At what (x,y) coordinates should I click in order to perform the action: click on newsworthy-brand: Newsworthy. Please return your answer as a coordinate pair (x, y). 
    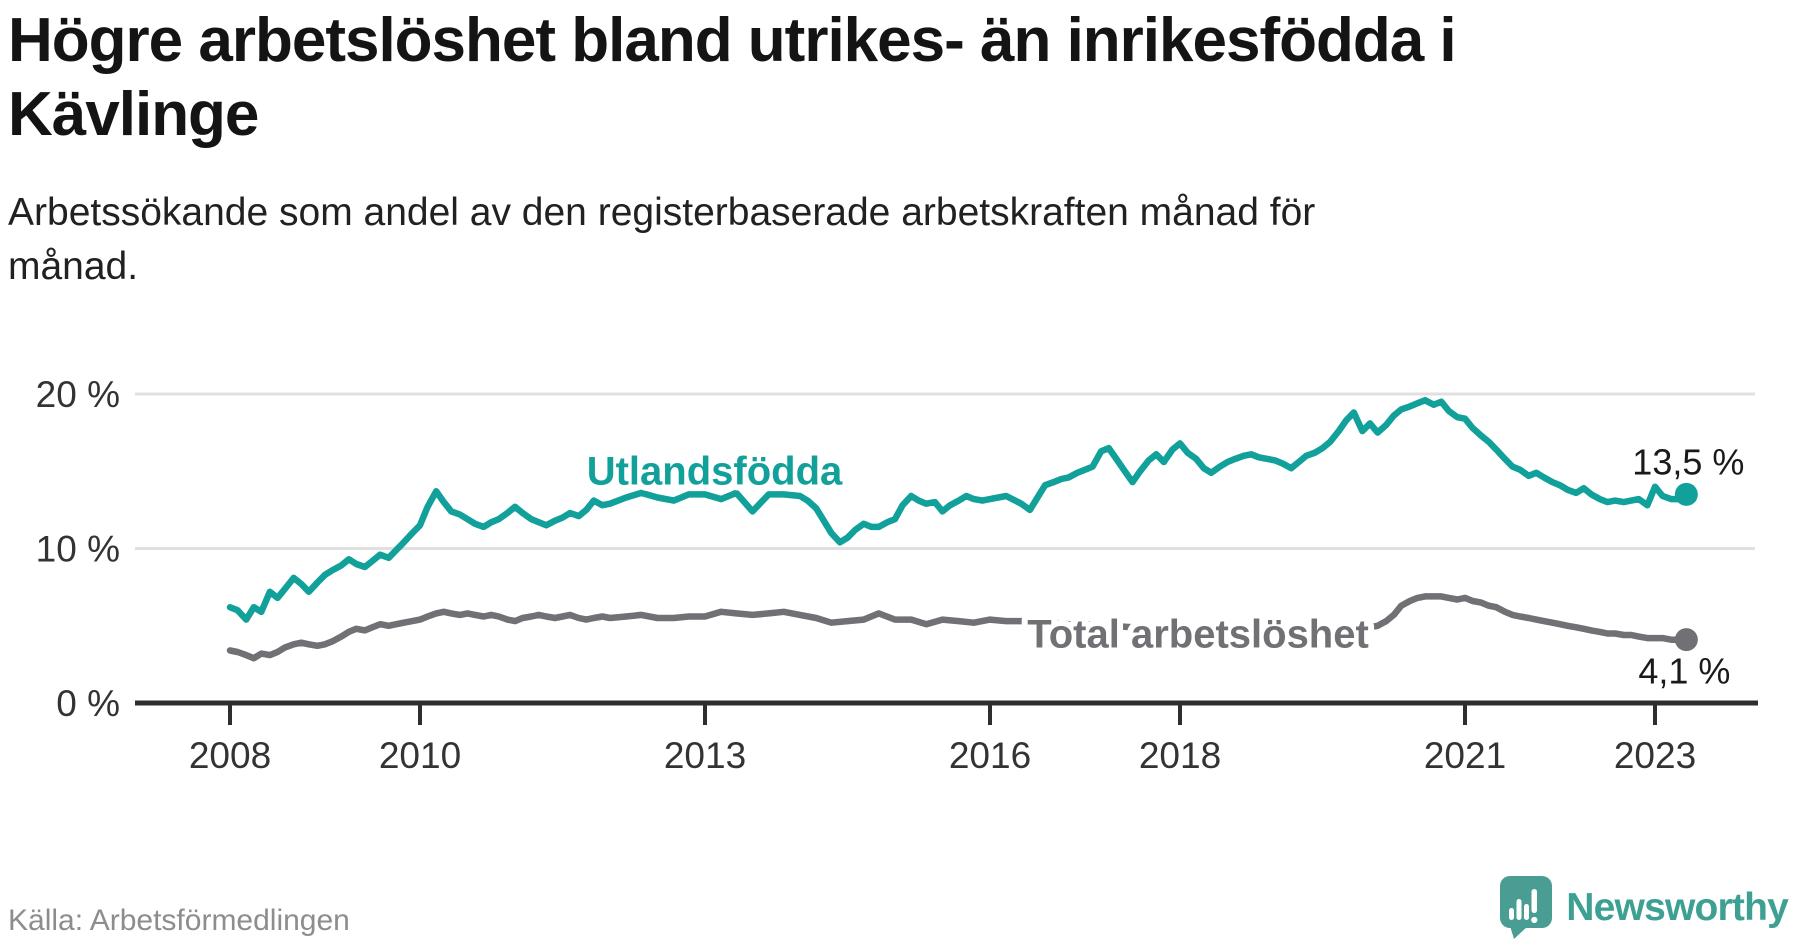
    Looking at the image, I should click on (1644, 908).